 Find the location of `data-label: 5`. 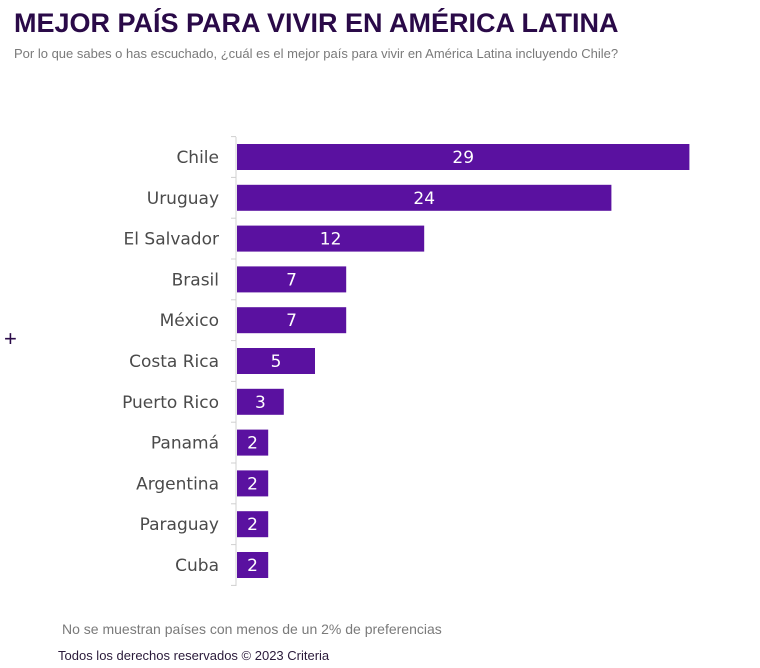

data-label: 5 is located at coordinates (276, 362).